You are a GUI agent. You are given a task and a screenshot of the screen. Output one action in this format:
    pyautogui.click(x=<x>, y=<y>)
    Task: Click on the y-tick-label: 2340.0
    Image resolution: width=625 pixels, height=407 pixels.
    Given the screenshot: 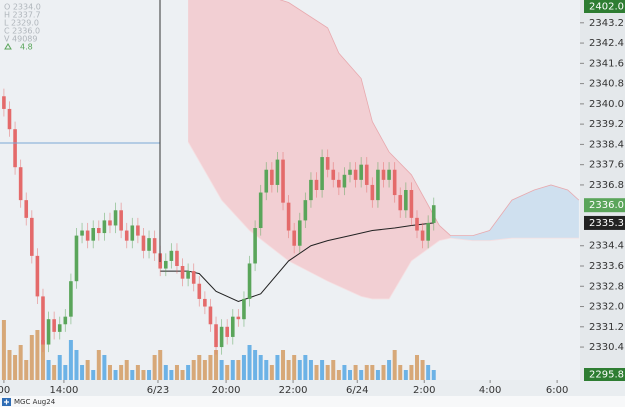 What is the action you would take?
    pyautogui.click(x=606, y=104)
    